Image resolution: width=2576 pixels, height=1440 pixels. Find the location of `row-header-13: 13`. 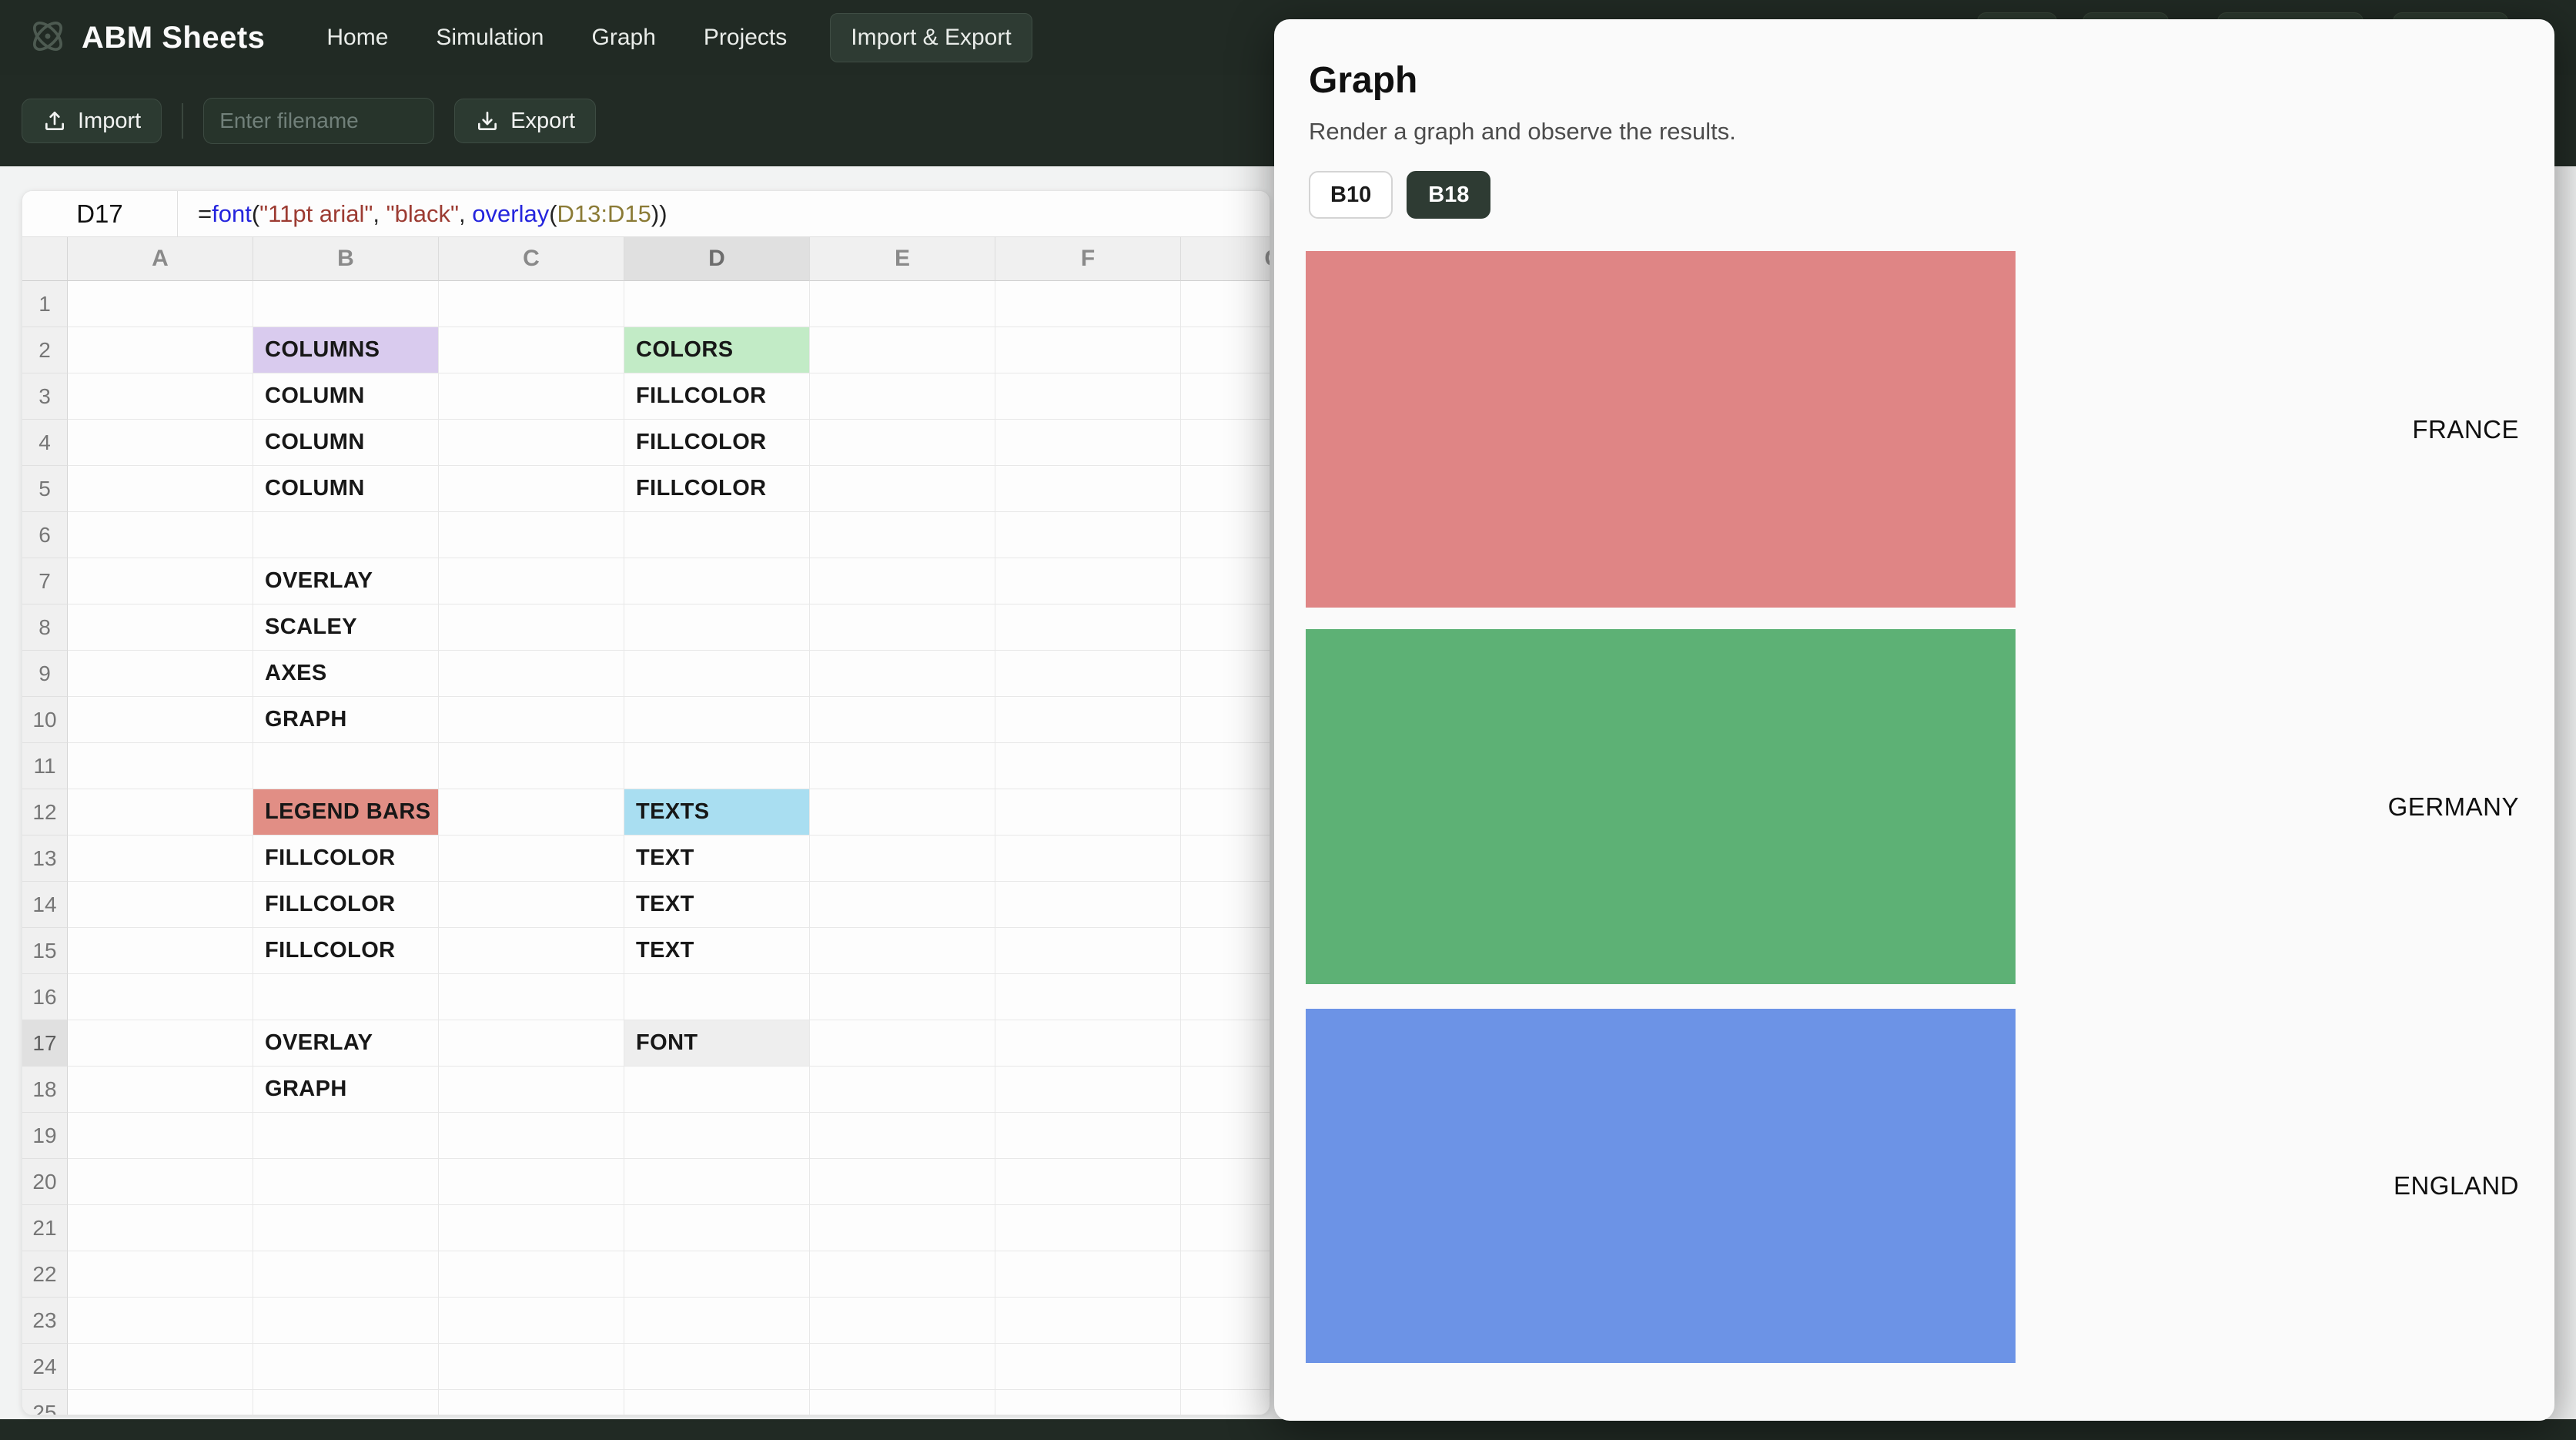

row-header-13: 13 is located at coordinates (45, 859).